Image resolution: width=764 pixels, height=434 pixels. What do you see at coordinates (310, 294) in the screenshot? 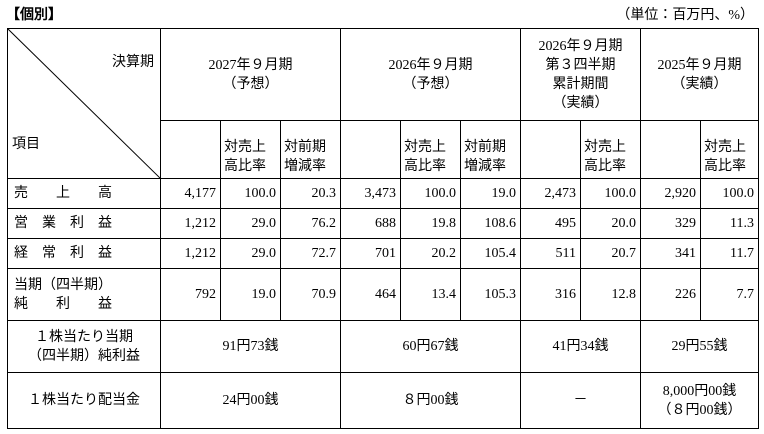
I see `value-cell: 70.9` at bounding box center [310, 294].